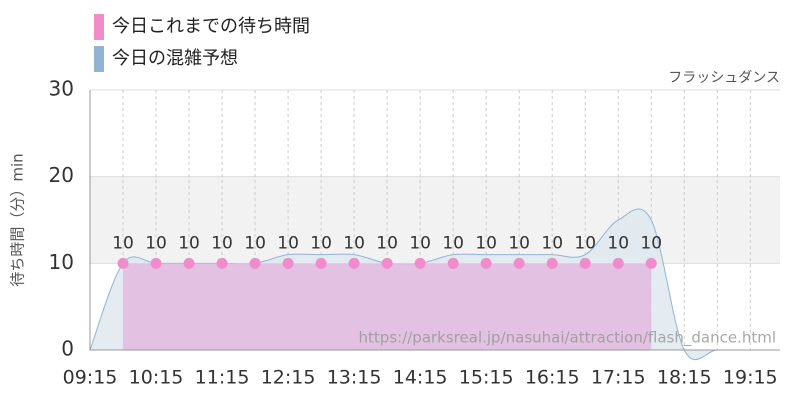  I want to click on x-tick-label: 11:15, so click(222, 378).